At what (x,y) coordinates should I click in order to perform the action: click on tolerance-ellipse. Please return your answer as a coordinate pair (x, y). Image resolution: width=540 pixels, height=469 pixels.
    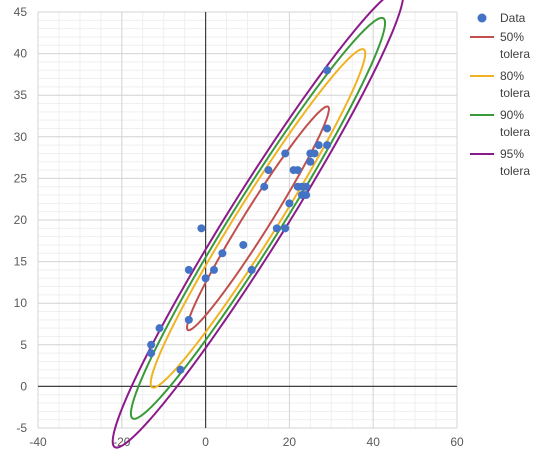
    Looking at the image, I should click on (258, 218).